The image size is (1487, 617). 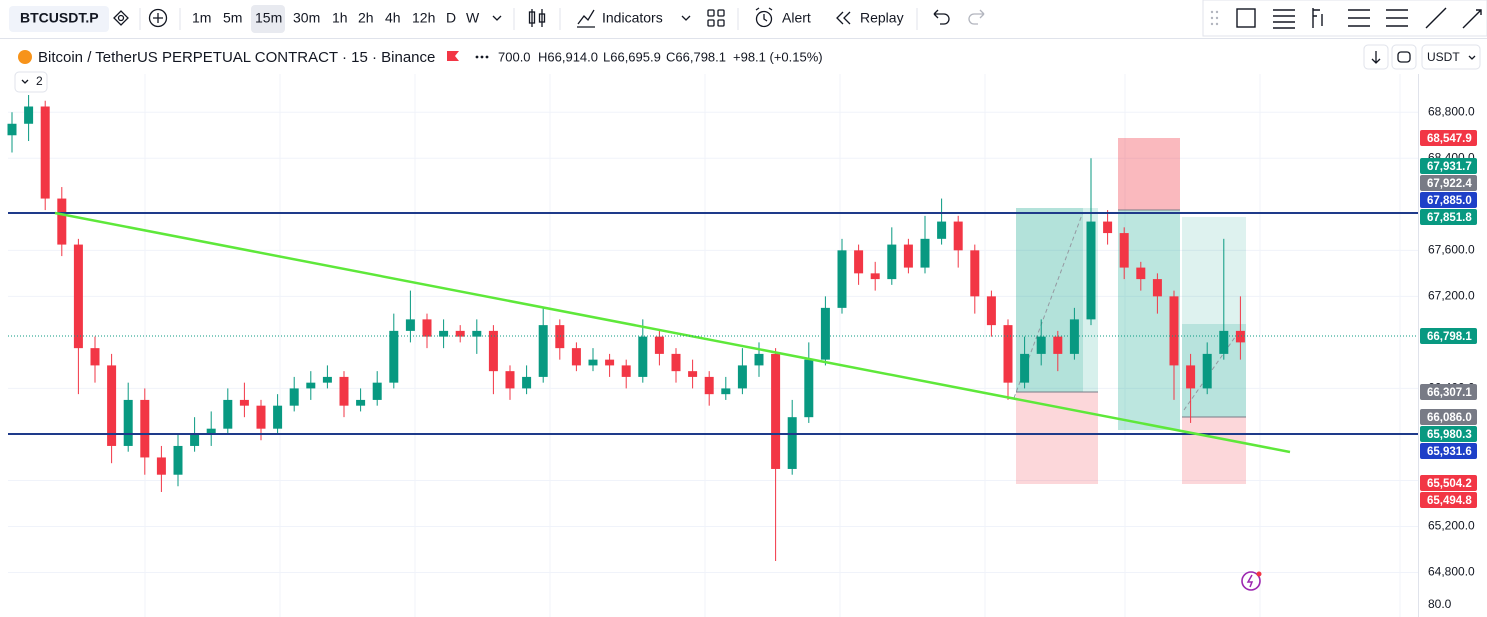 I want to click on pitchfork-tool, so click(x=1317, y=18).